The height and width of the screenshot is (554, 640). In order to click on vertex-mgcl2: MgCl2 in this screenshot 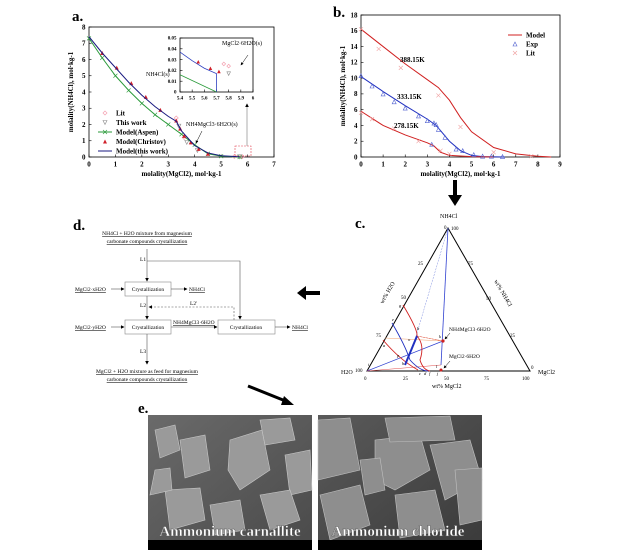, I will do `click(546, 373)`.